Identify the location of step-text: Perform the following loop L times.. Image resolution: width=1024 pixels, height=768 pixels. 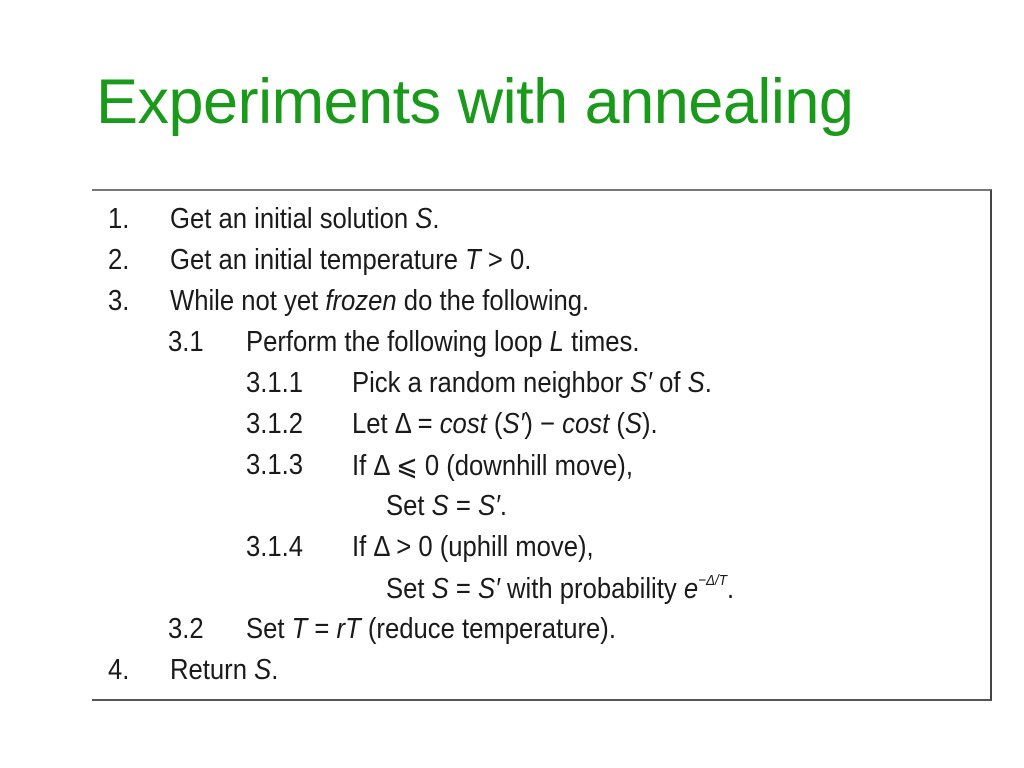
(442, 342).